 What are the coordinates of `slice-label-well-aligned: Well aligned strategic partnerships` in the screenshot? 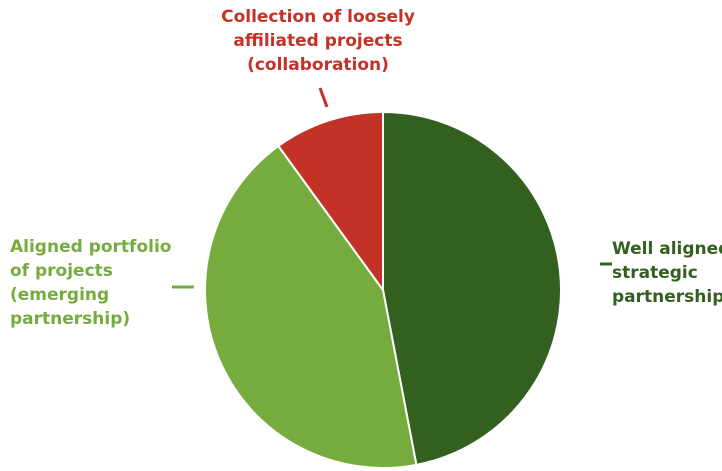 It's located at (667, 273).